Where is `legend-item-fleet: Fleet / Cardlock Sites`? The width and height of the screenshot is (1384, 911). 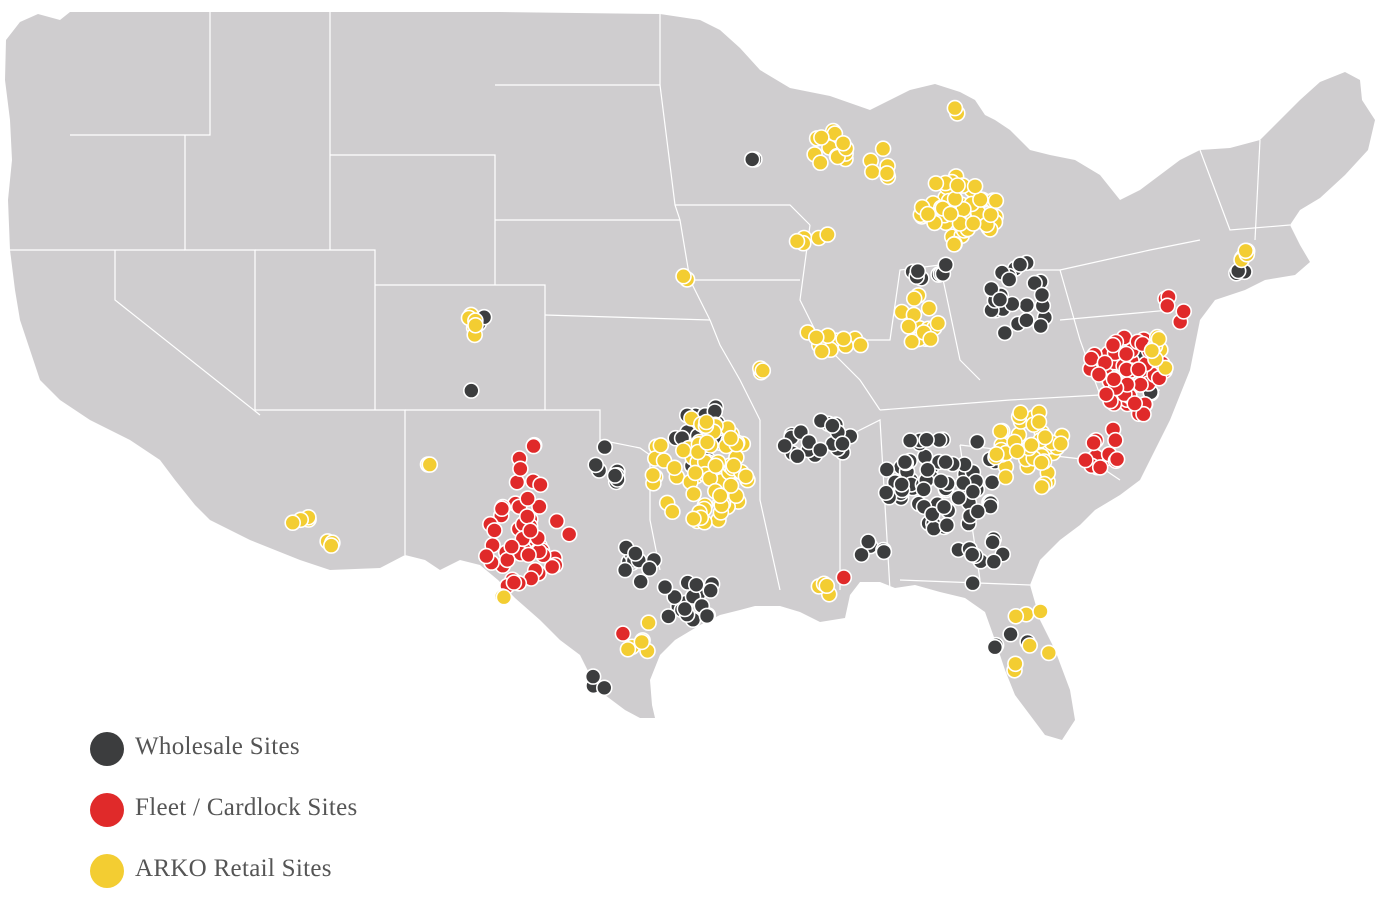
legend-item-fleet: Fleet / Cardlock Sites is located at coordinates (290, 819).